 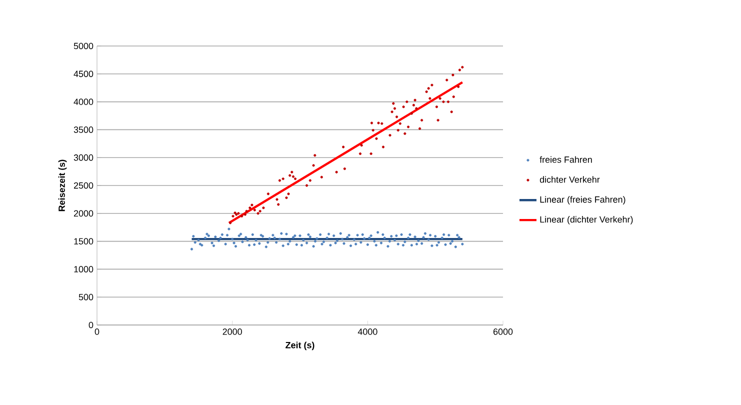 What do you see at coordinates (91, 325) in the screenshot?
I see `y-tick-label: 0` at bounding box center [91, 325].